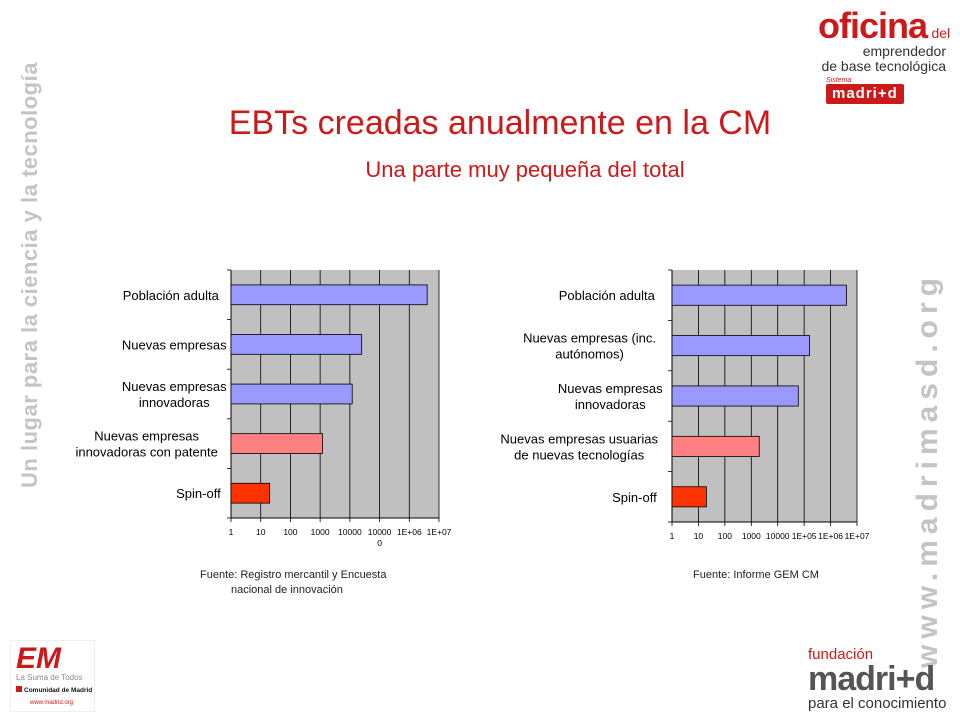 The height and width of the screenshot is (720, 960). I want to click on source-chart-2: Fuente: Informe GEM CM, so click(793, 575).